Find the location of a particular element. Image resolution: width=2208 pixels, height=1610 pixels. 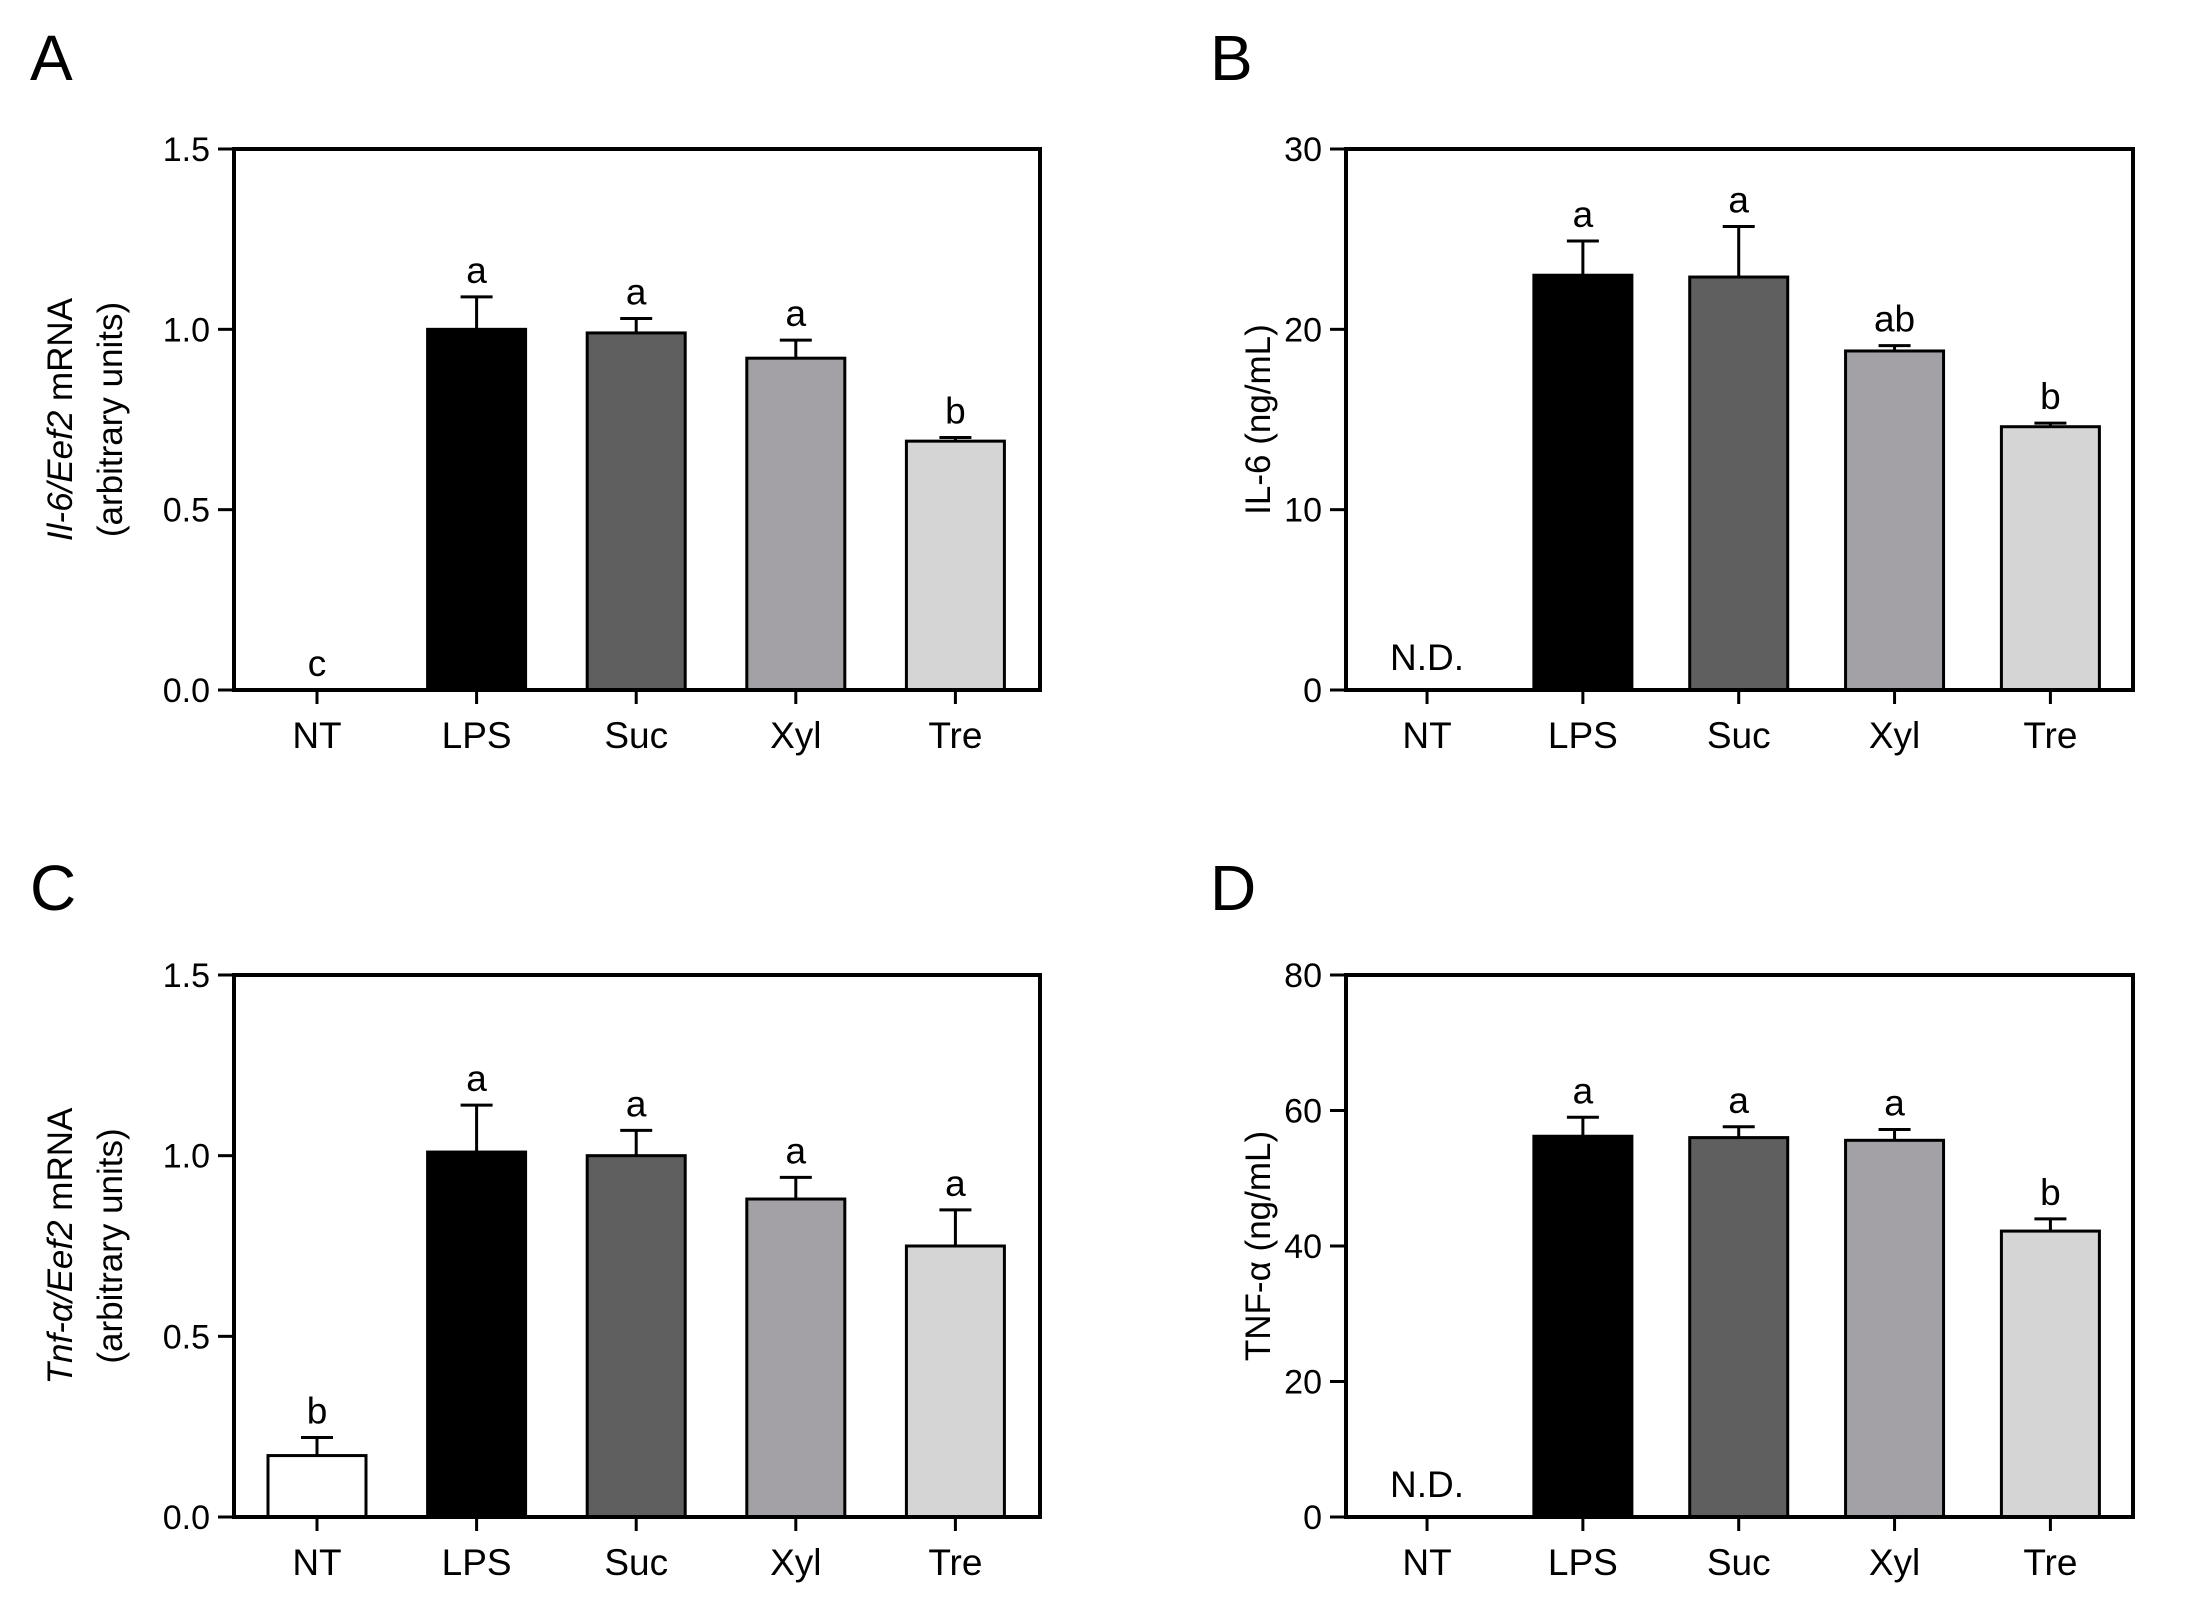

y-tick-label: 10 is located at coordinates (1303, 511).